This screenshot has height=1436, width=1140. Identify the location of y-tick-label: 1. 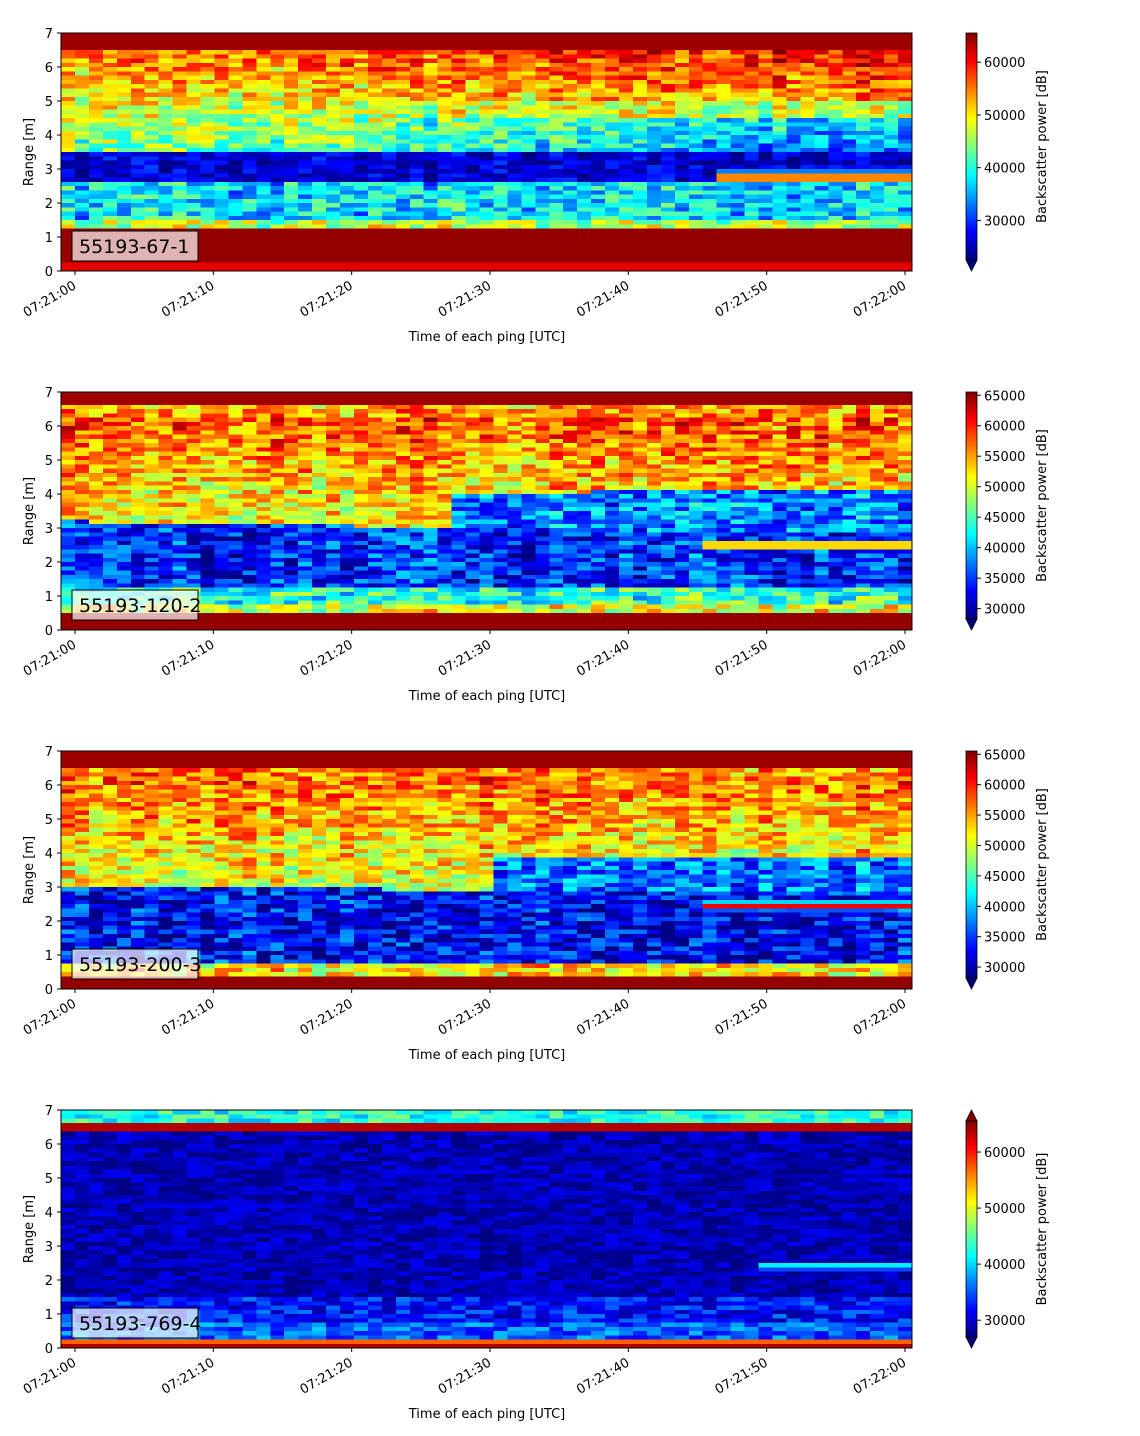
(49, 238).